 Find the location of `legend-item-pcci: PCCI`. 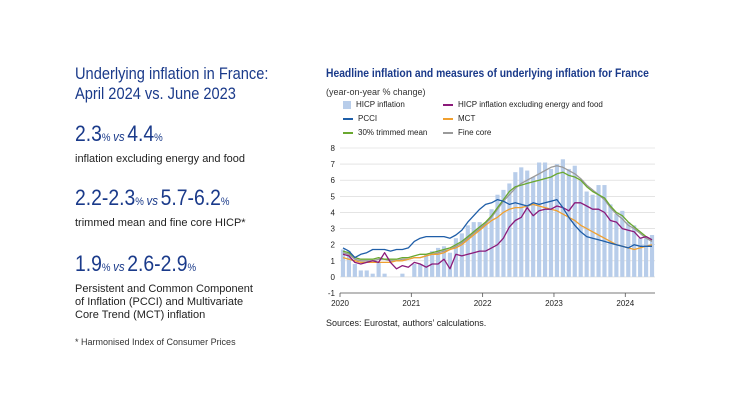

legend-item-pcci: PCCI is located at coordinates (360, 118).